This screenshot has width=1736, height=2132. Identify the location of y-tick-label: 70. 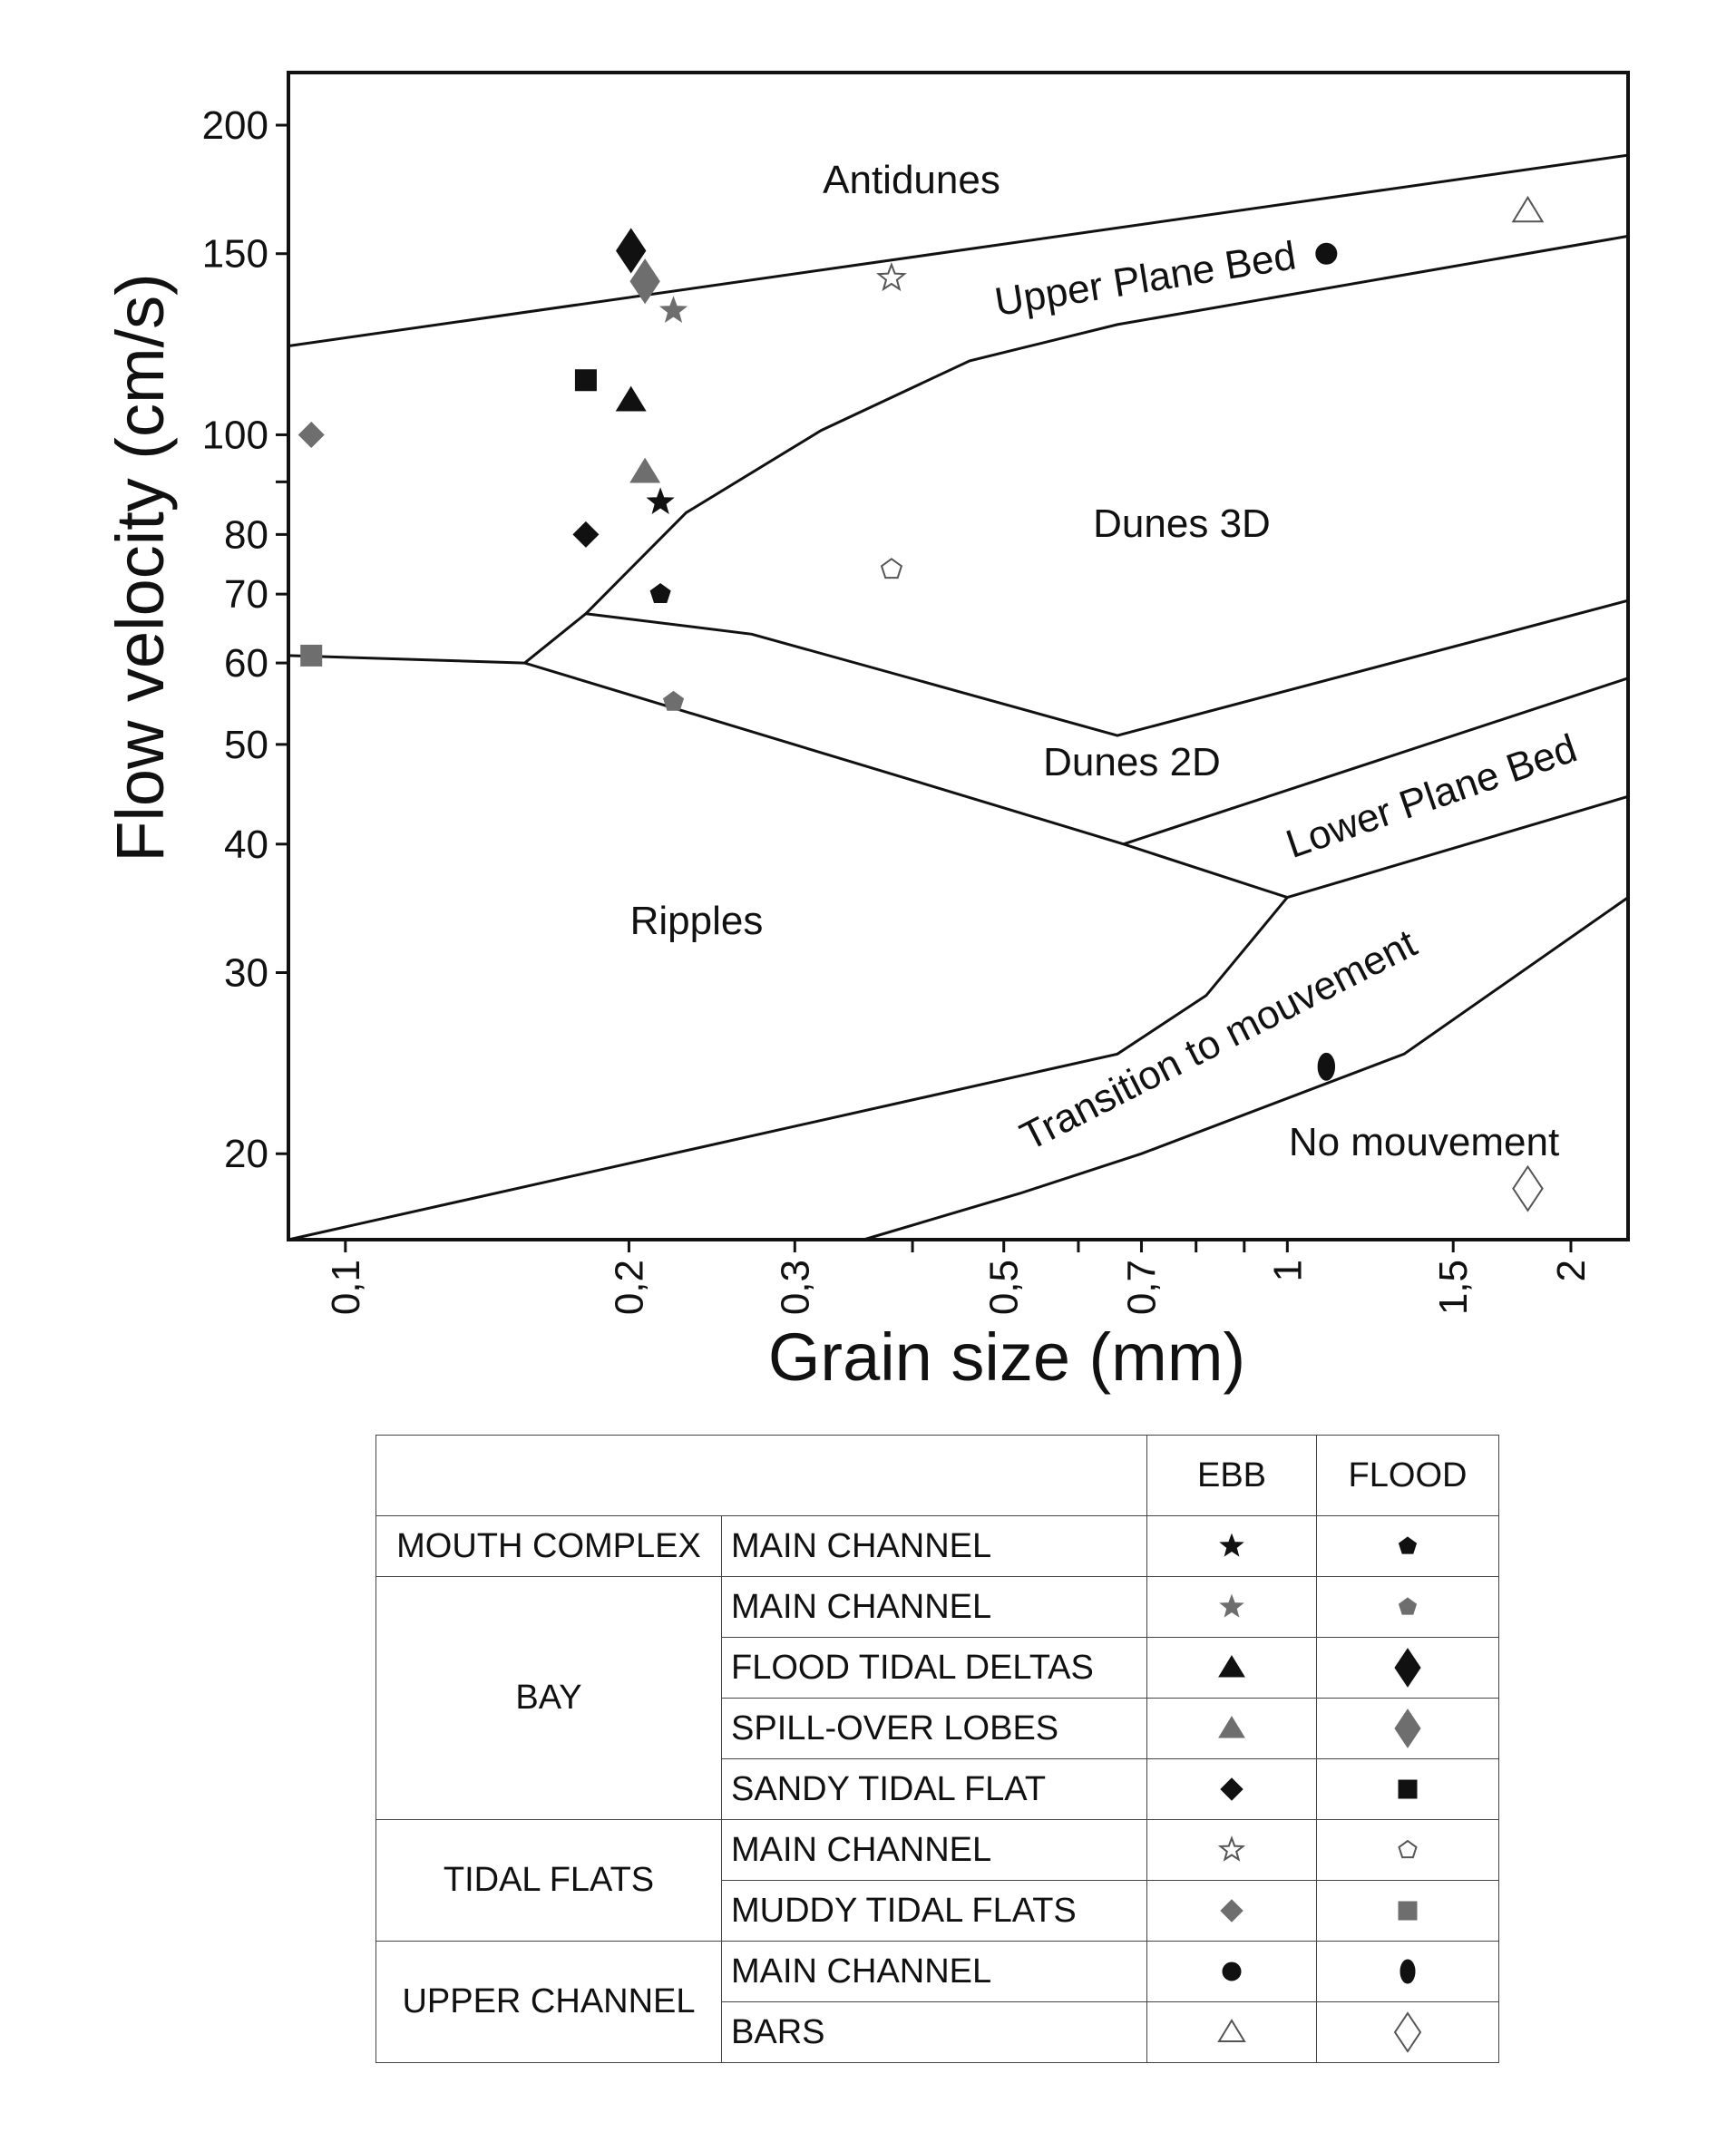
(246, 594).